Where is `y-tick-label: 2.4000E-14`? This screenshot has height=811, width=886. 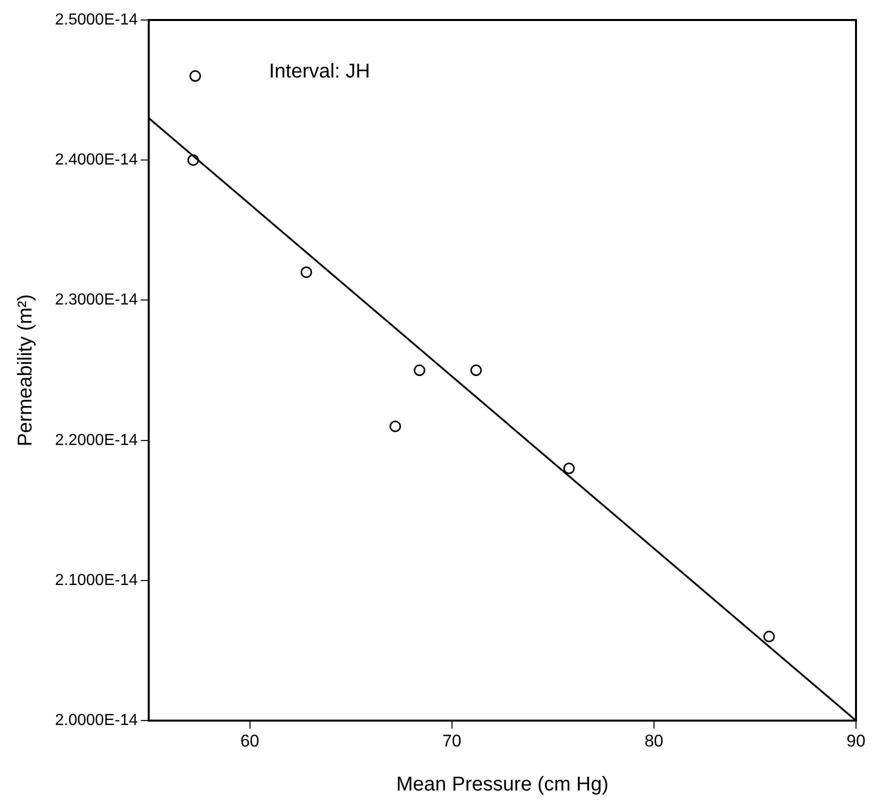
y-tick-label: 2.4000E-14 is located at coordinates (96, 160).